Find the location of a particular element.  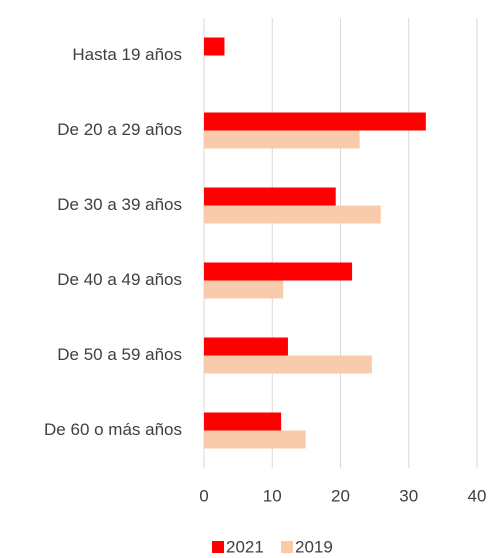

y-tick-label: De 60 o más años is located at coordinates (113, 429).